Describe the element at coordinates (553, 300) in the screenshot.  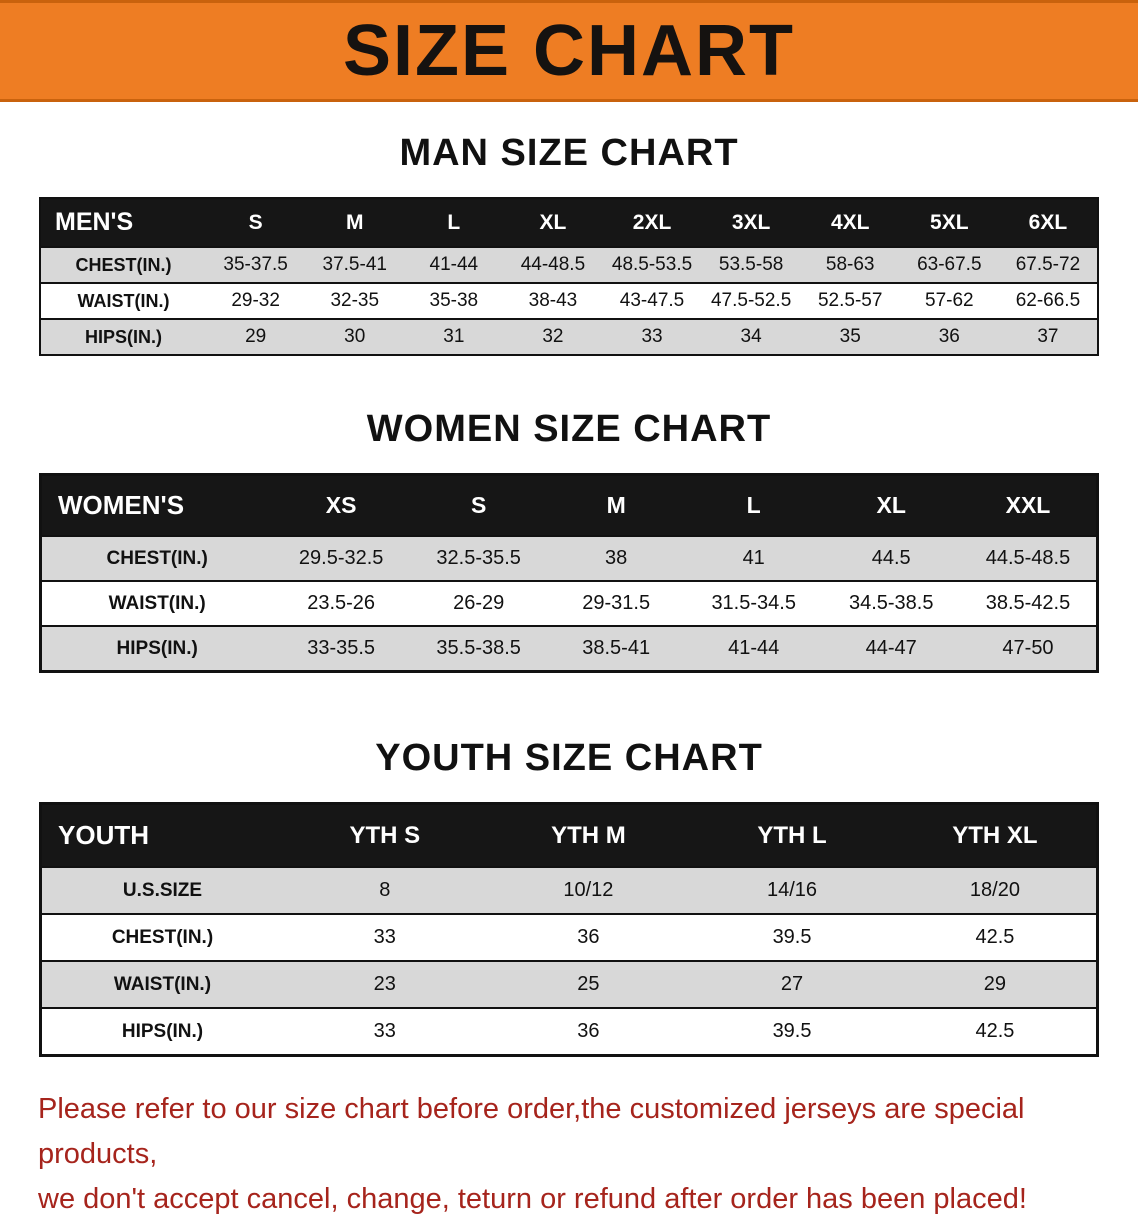
I see `measurement-value: 38-43` at that location.